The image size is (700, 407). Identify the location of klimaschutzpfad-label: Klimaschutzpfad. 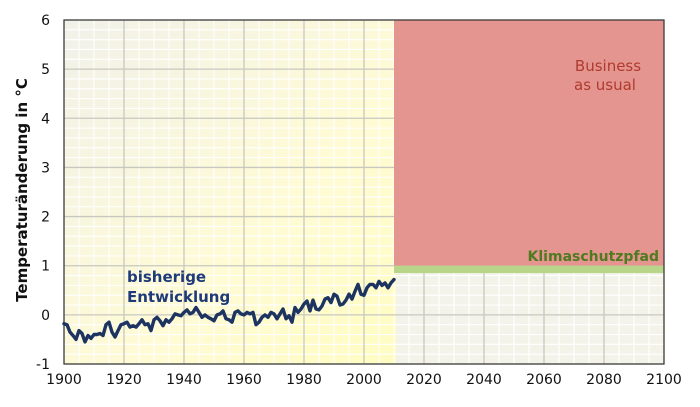
(593, 257).